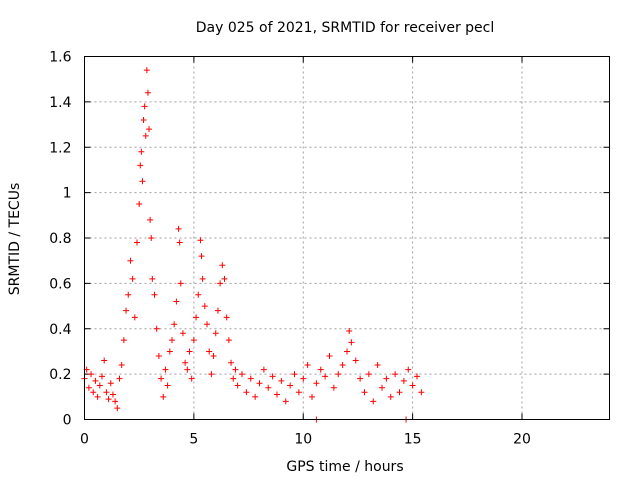  Describe the element at coordinates (60, 375) in the screenshot. I see `y-tick-label: 0.2` at that location.